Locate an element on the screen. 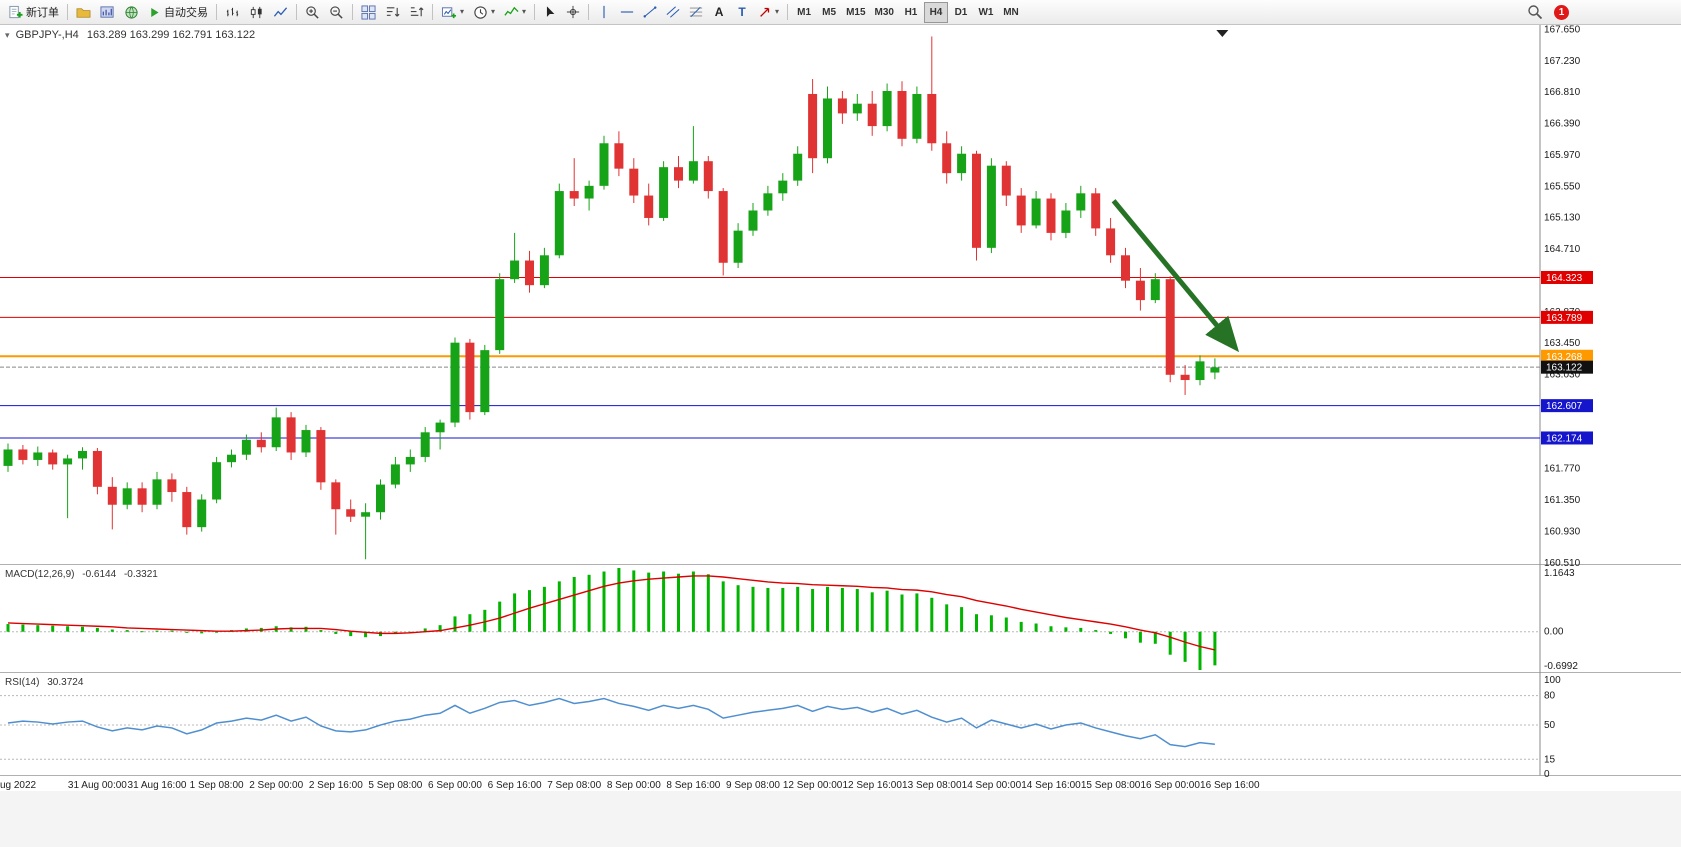  text-tool-button: A is located at coordinates (719, 12).